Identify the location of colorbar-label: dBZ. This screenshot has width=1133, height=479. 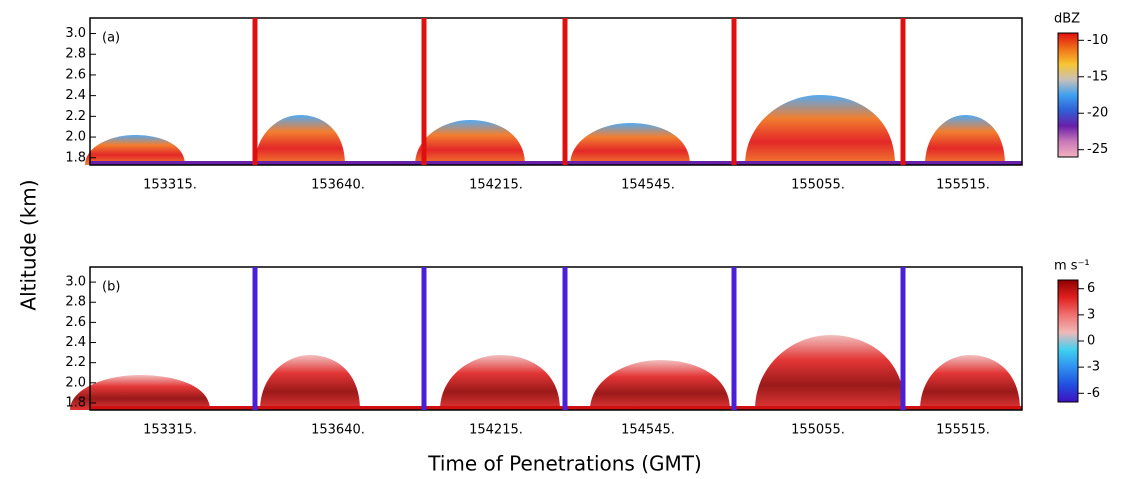
(1067, 19).